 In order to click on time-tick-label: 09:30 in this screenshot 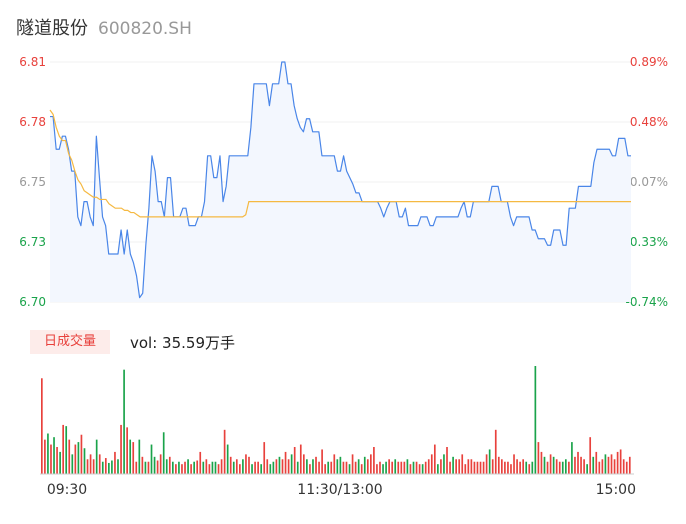, I will do `click(67, 490)`.